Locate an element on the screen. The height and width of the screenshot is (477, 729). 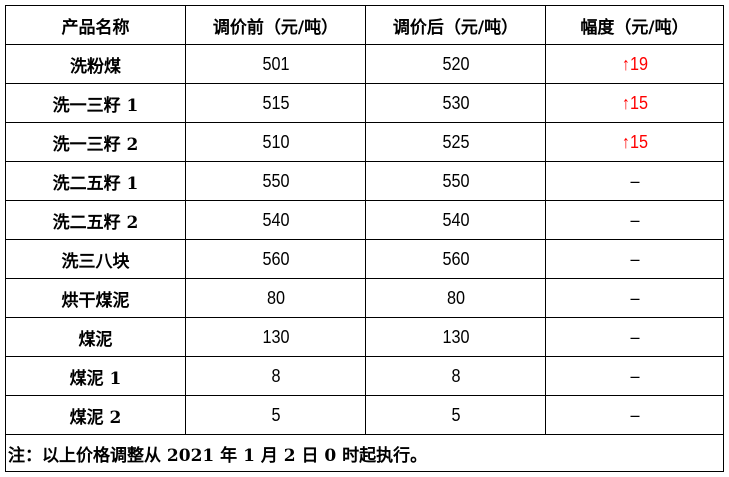
price-before: 501 is located at coordinates (275, 64).